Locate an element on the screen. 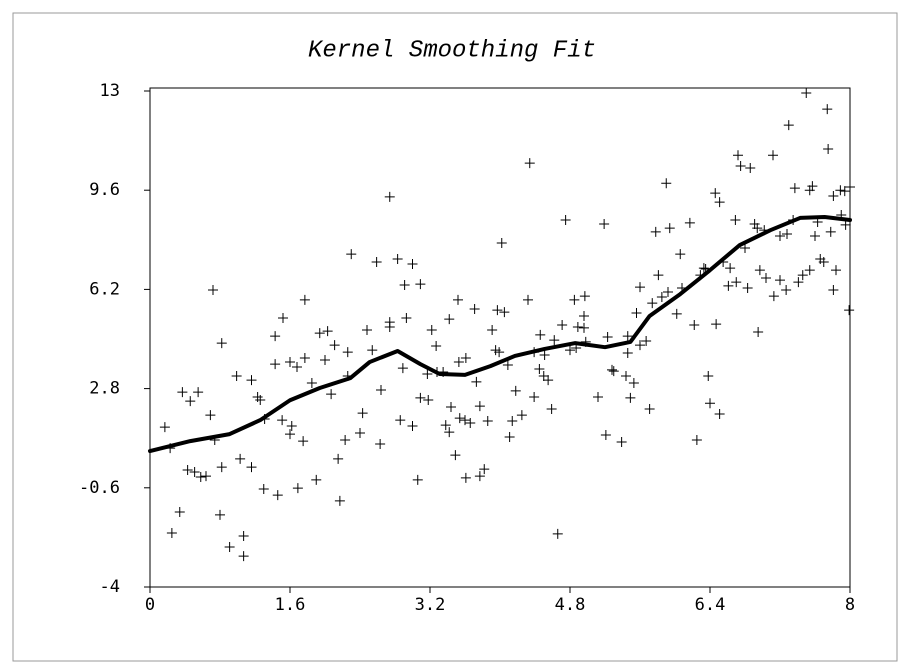 The width and height of the screenshot is (908, 666). y-tick-label: 9.6 is located at coordinates (104, 190).